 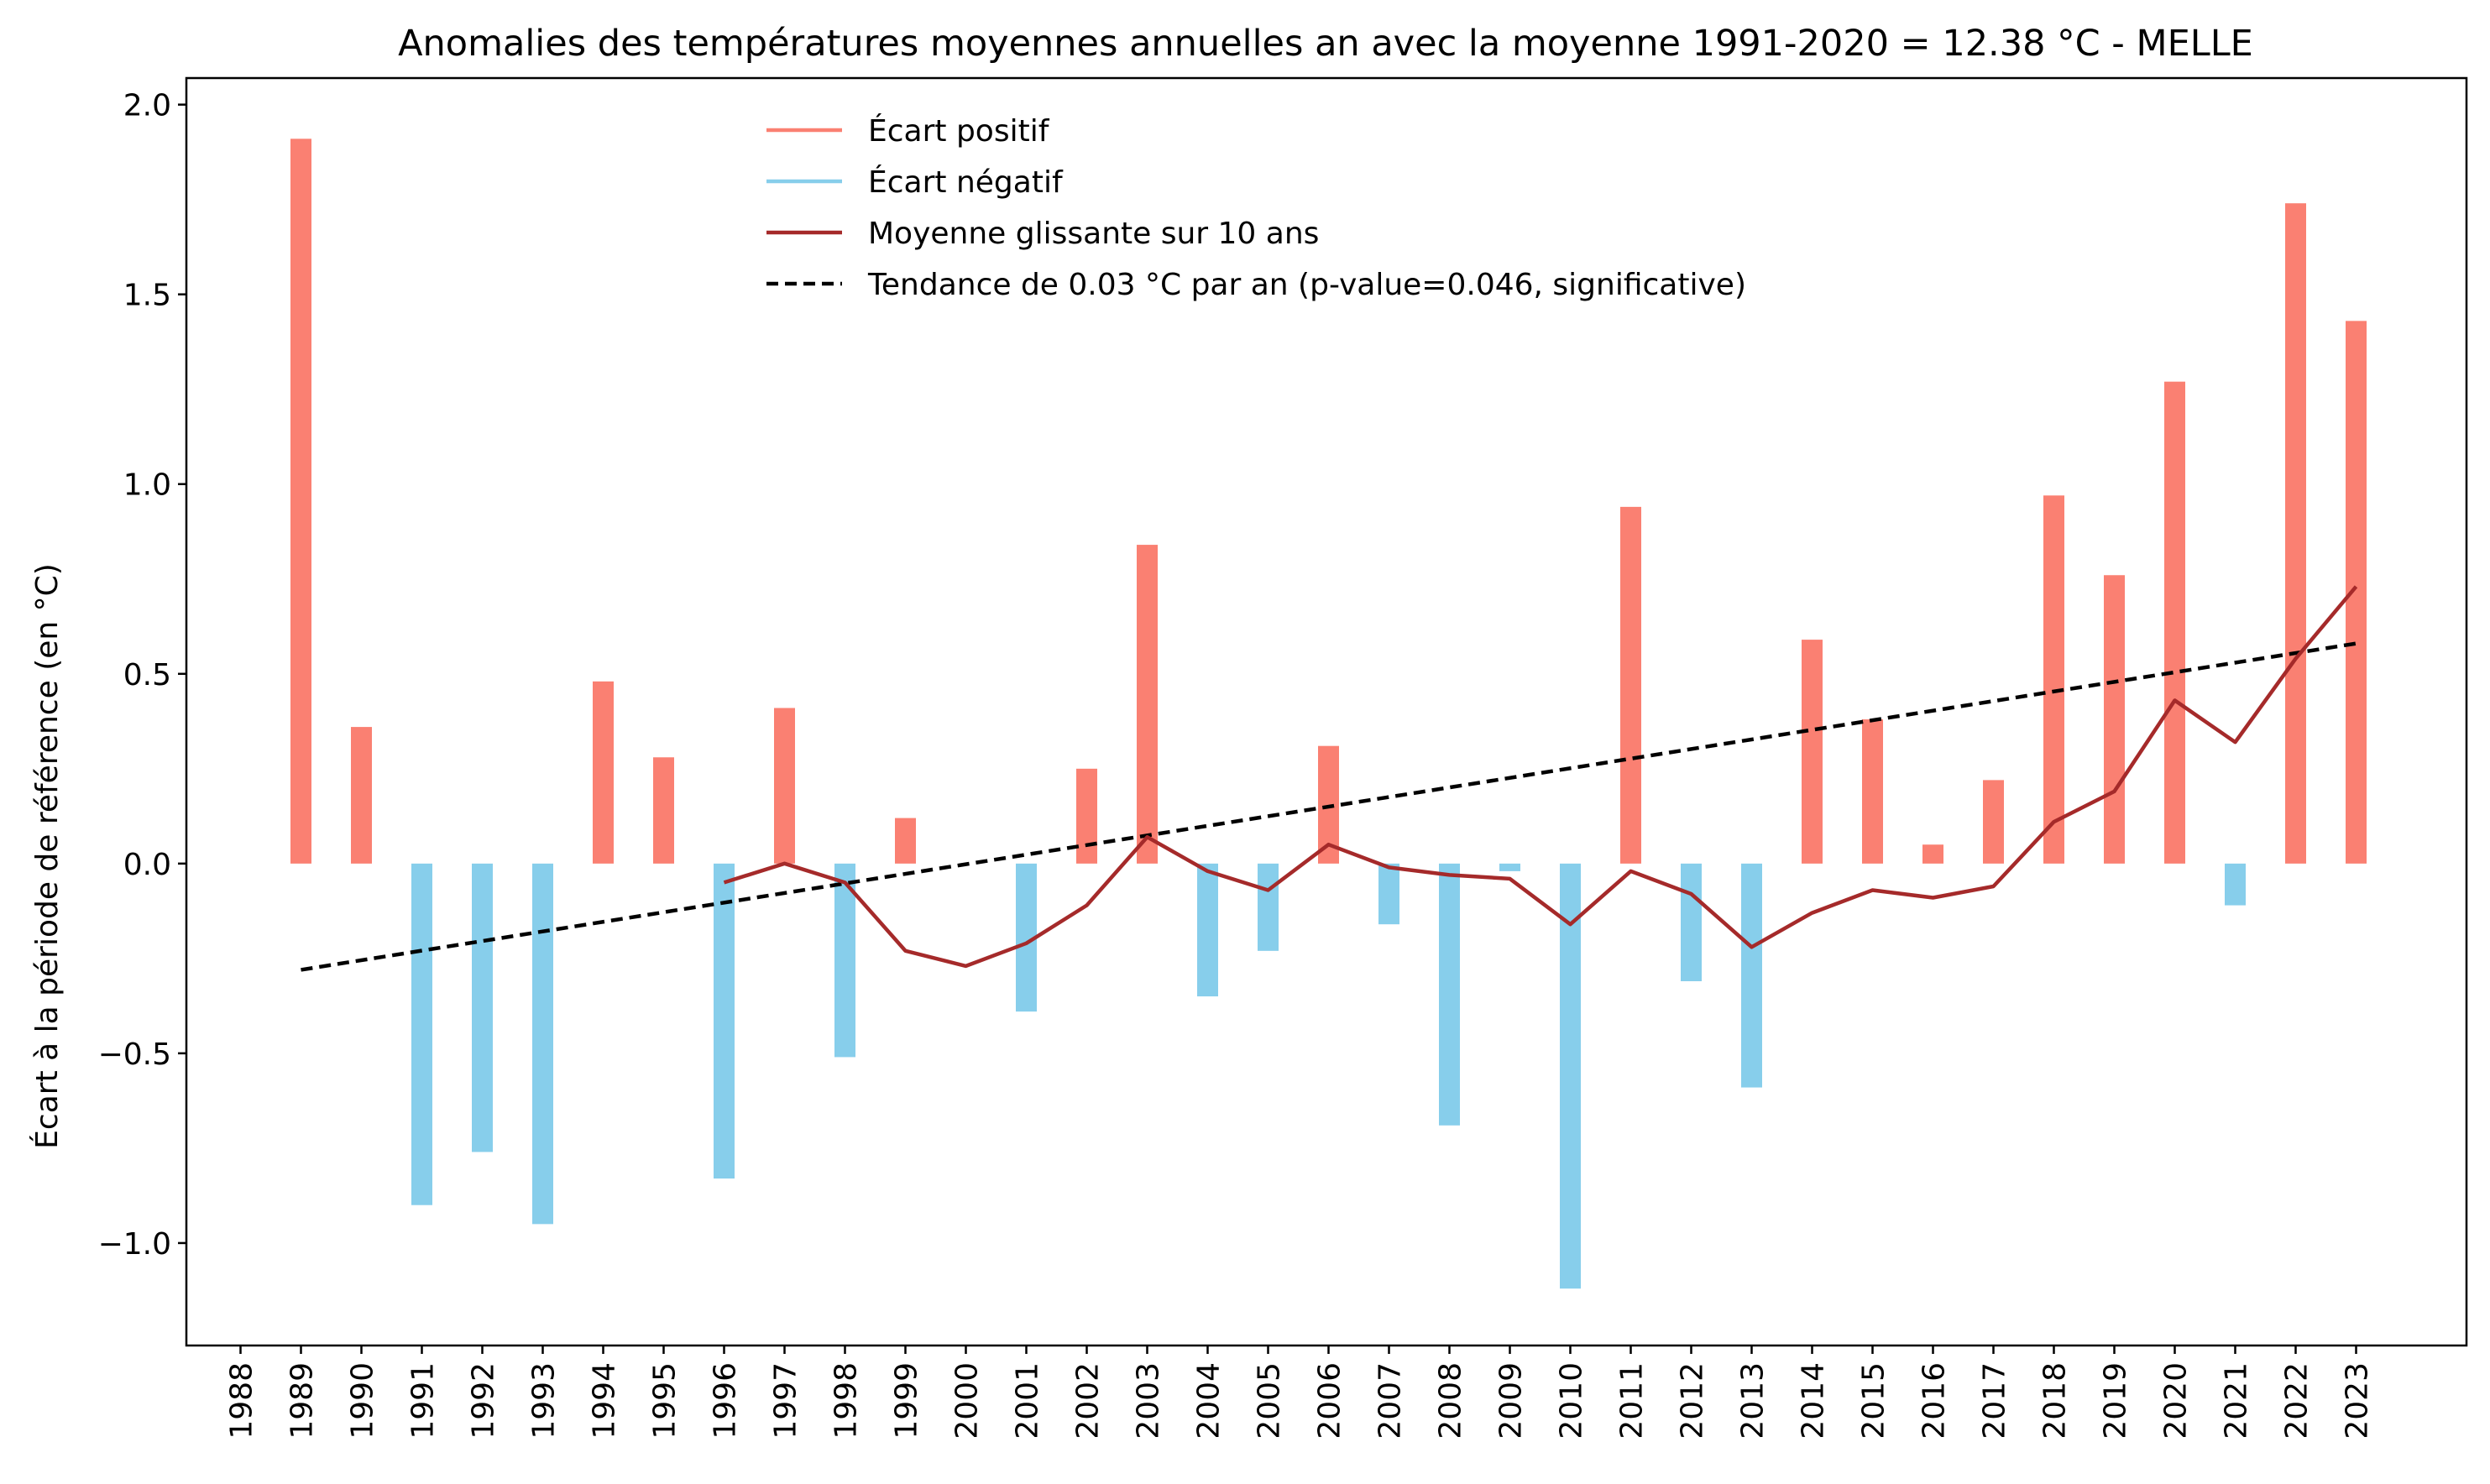 What do you see at coordinates (544, 1401) in the screenshot?
I see `x-tick-label: 1993` at bounding box center [544, 1401].